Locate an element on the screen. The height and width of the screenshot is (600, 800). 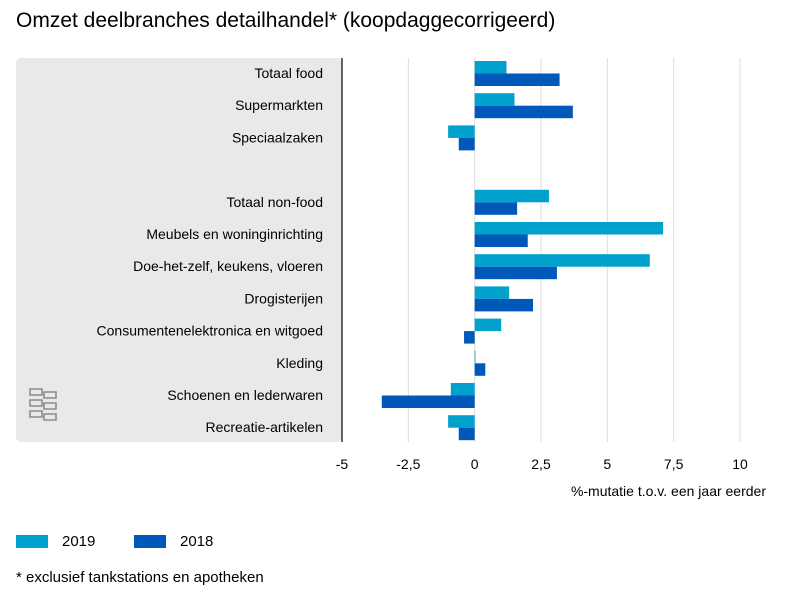
x-tick-label: 2,5 is located at coordinates (541, 464).